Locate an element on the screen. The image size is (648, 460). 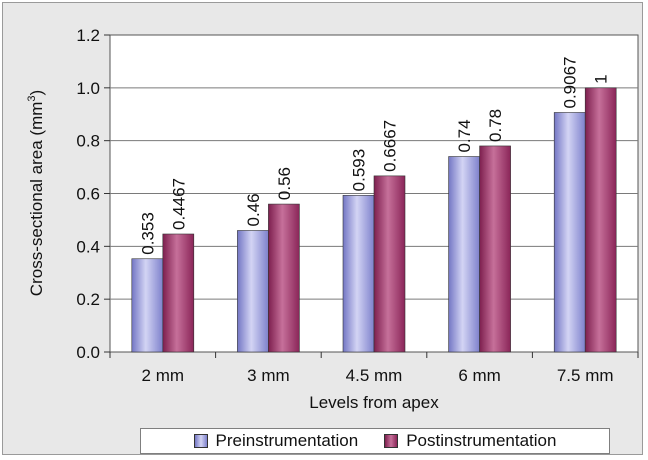
data-label: 1 is located at coordinates (601, 78).